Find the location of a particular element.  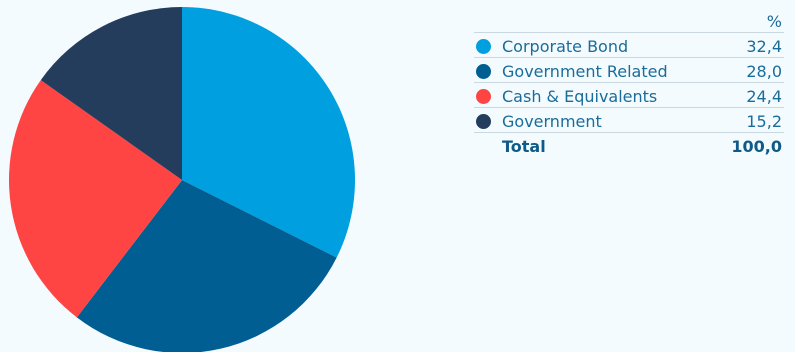

total-label: Total is located at coordinates (524, 146).